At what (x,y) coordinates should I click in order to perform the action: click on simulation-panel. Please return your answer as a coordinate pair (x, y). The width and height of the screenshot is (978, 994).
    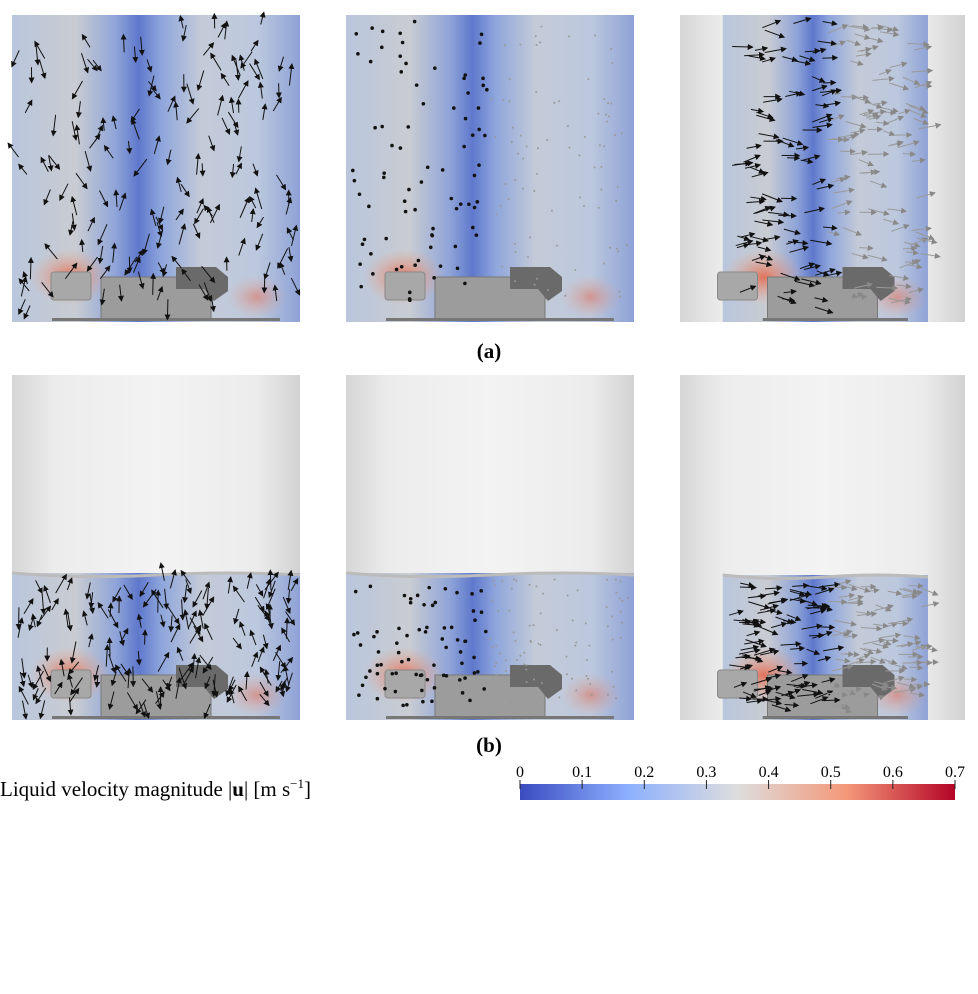
    Looking at the image, I should click on (490, 168).